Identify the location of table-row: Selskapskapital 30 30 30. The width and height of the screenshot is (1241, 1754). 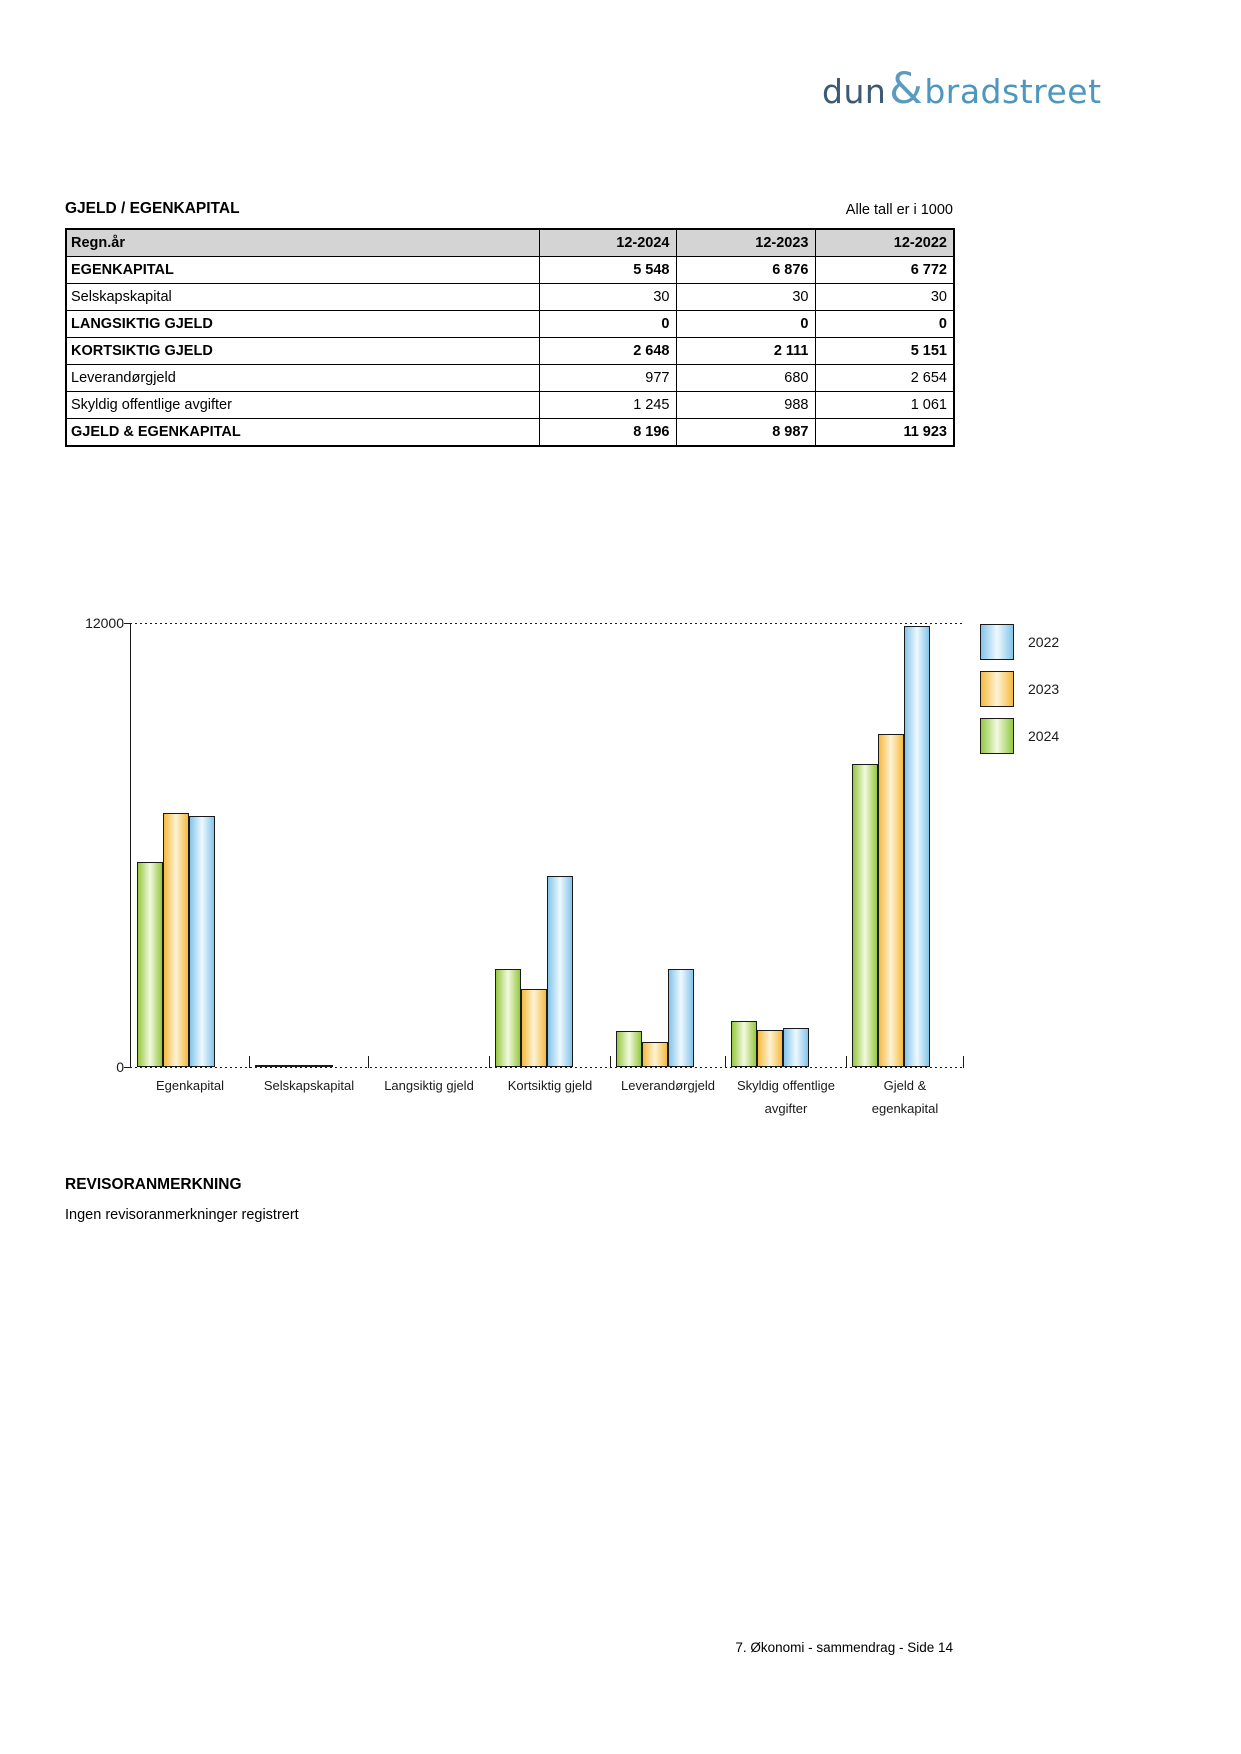
(510, 297).